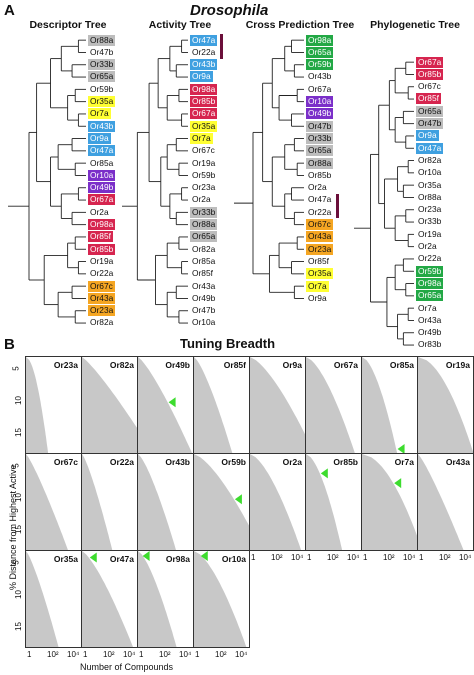  I want to click on leaf-label: Or67a, so click(204, 114).